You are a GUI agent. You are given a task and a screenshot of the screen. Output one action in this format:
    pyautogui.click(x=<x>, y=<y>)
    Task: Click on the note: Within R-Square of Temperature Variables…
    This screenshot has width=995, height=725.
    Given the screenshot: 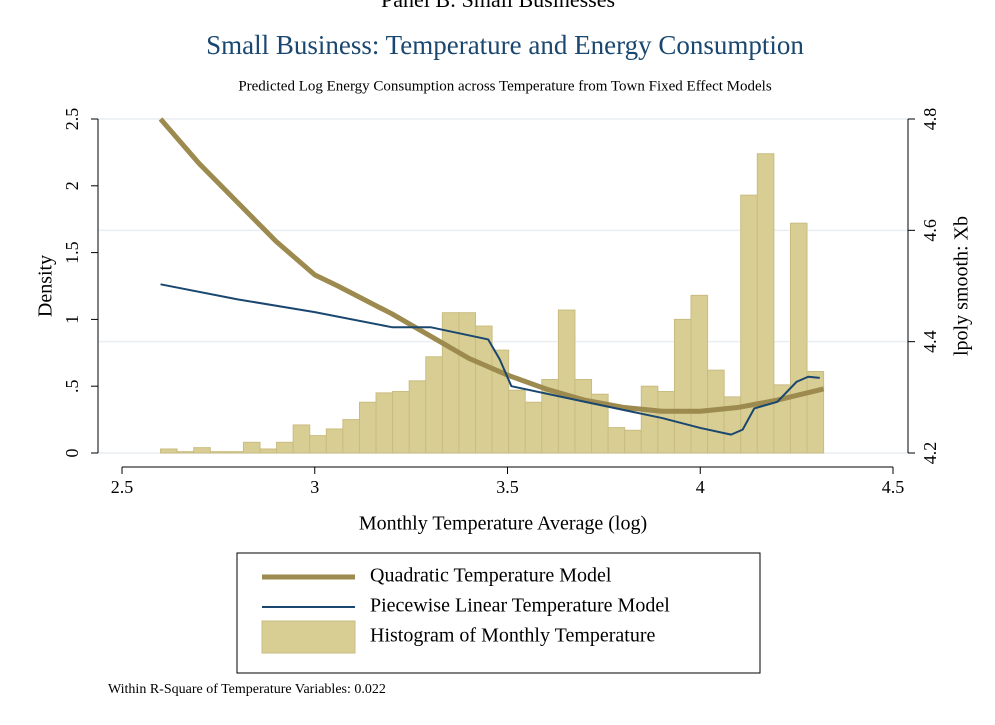 What is the action you would take?
    pyautogui.click(x=247, y=689)
    